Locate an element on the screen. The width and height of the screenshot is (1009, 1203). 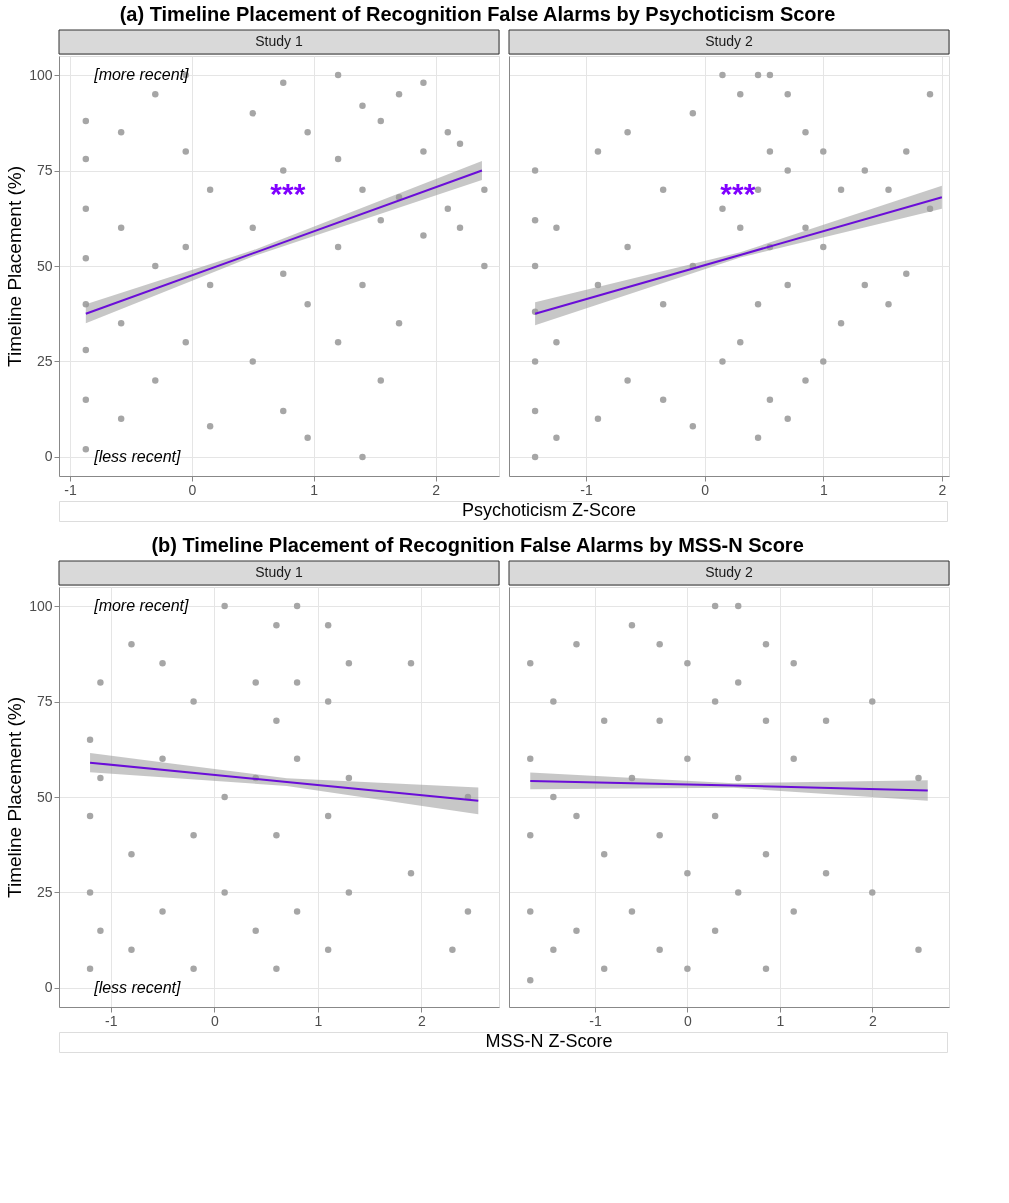
x-axis-title: MSS-N Z-Score is located at coordinates (549, 1041).